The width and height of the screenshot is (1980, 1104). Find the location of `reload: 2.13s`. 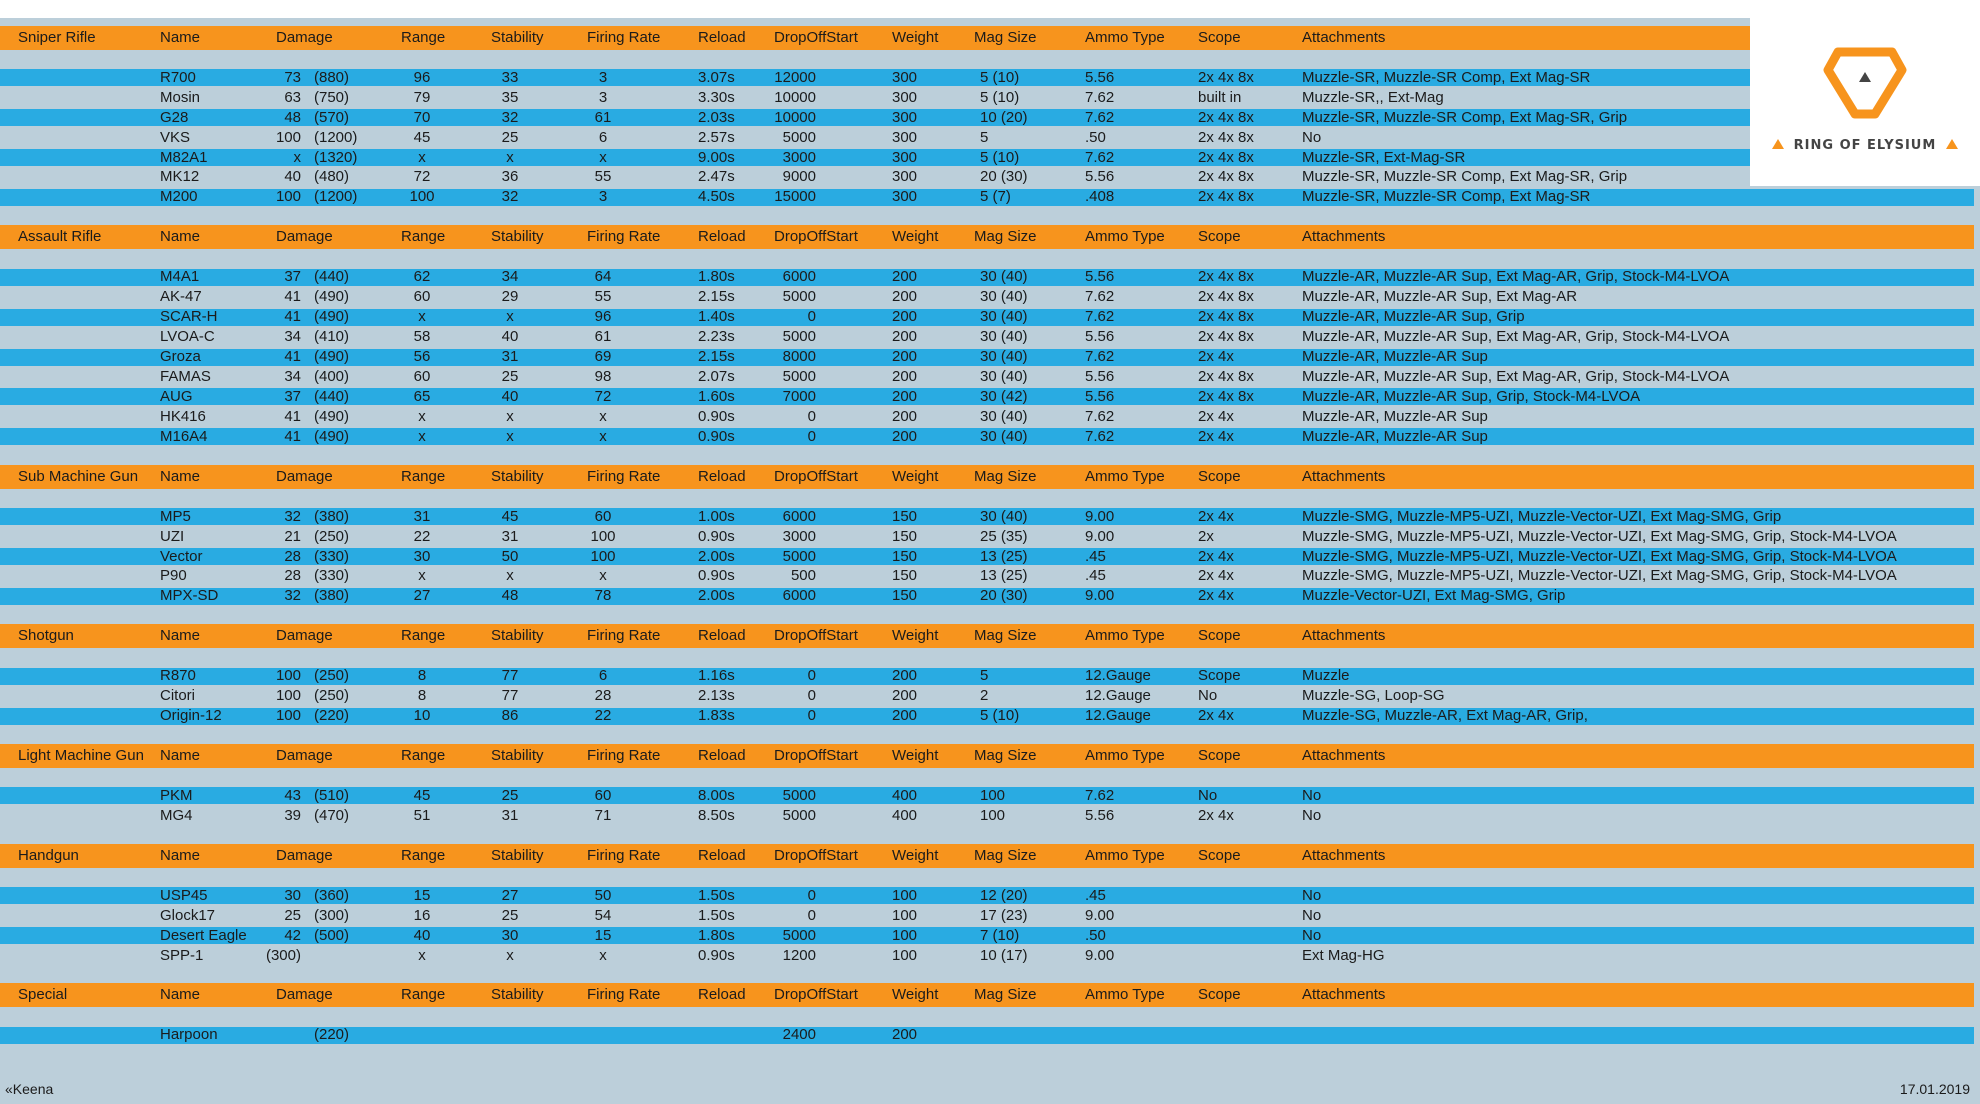

reload: 2.13s is located at coordinates (716, 696).